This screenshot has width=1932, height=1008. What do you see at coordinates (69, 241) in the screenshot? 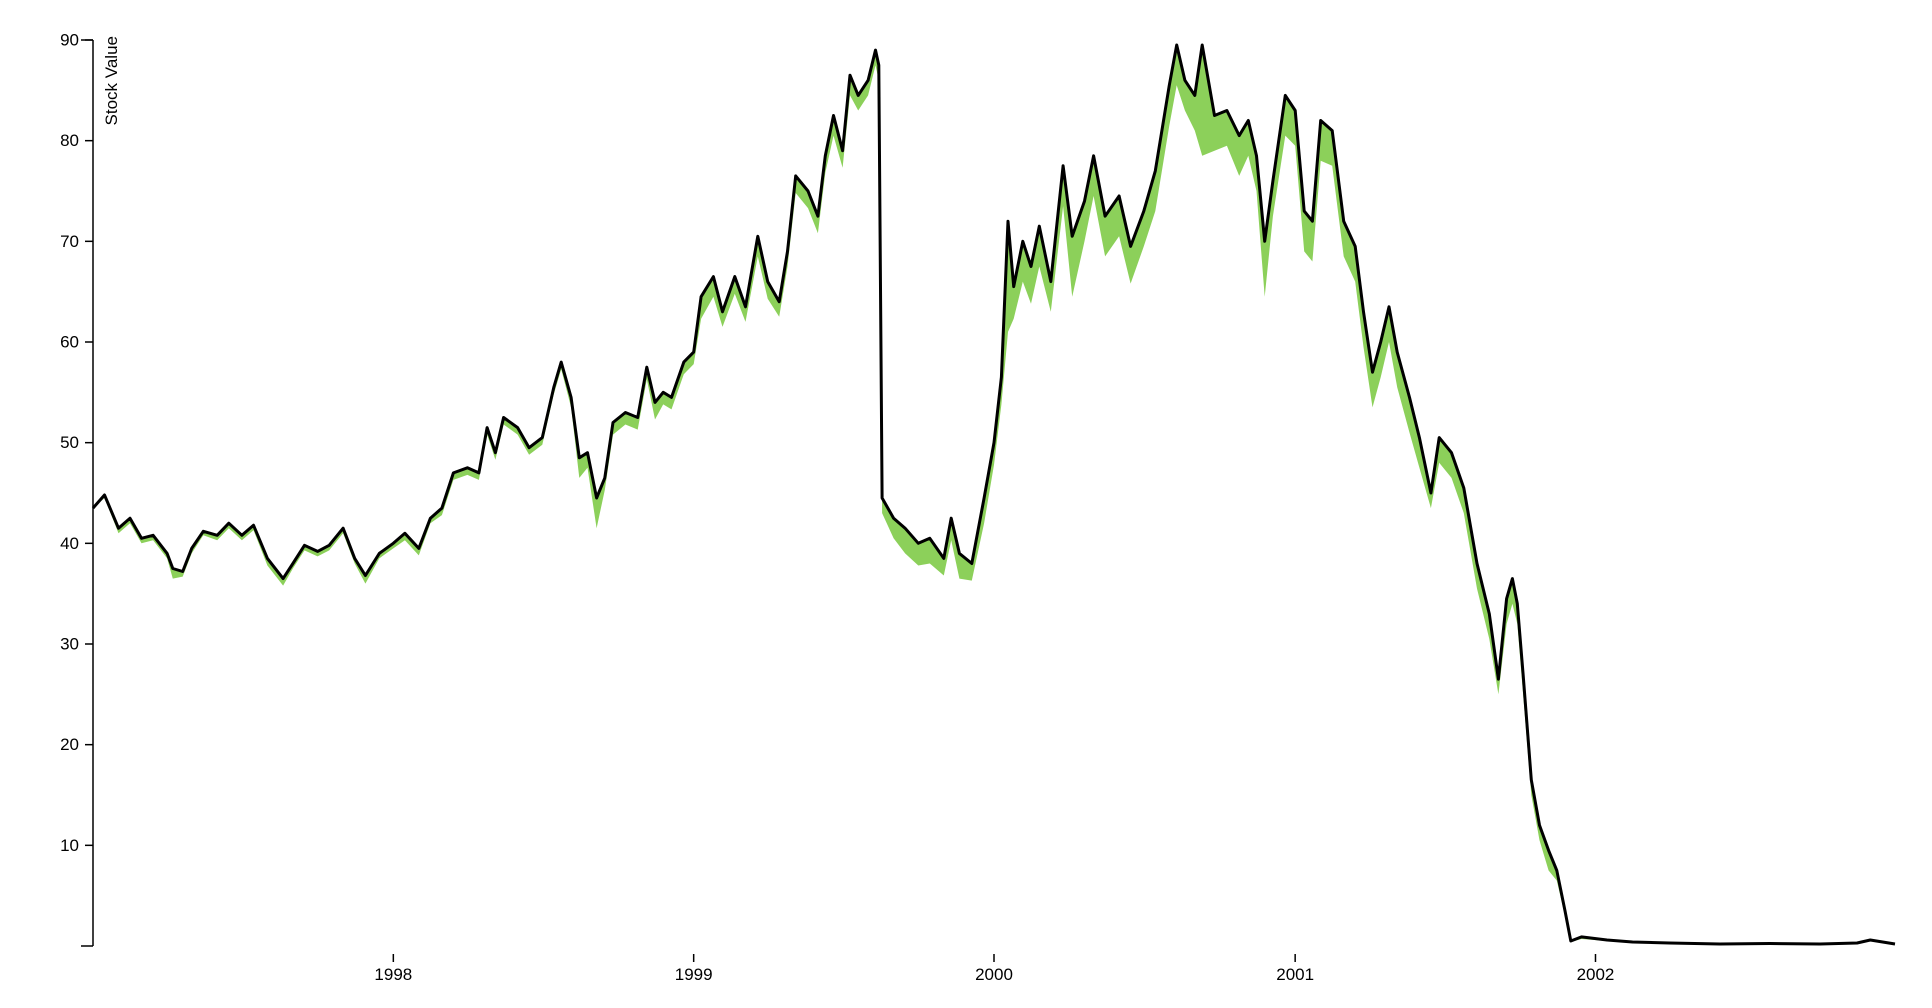
I see `y-tick-label: 70` at bounding box center [69, 241].